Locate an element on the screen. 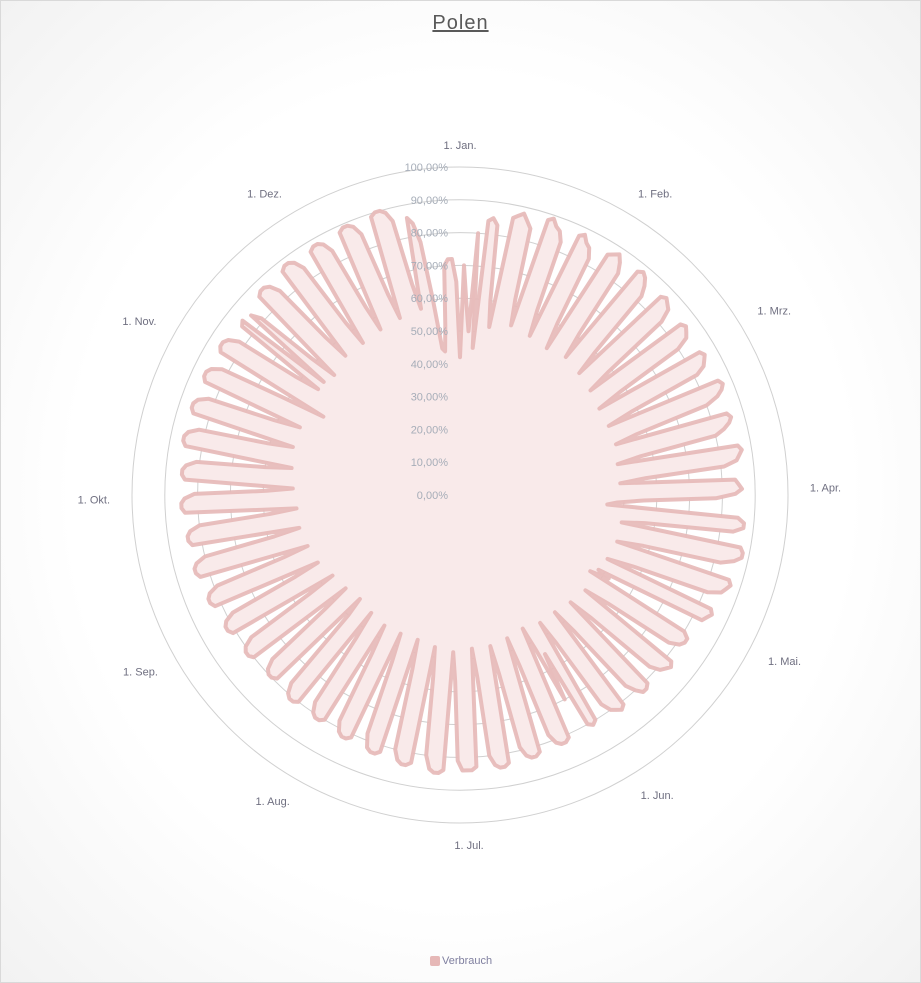  legend: Verbrauch is located at coordinates (461, 961).